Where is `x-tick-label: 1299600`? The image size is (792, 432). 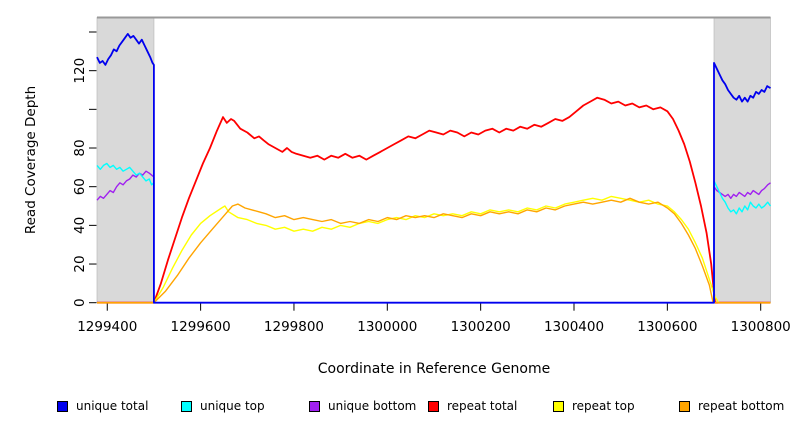
x-tick-label: 1299600 is located at coordinates (201, 327).